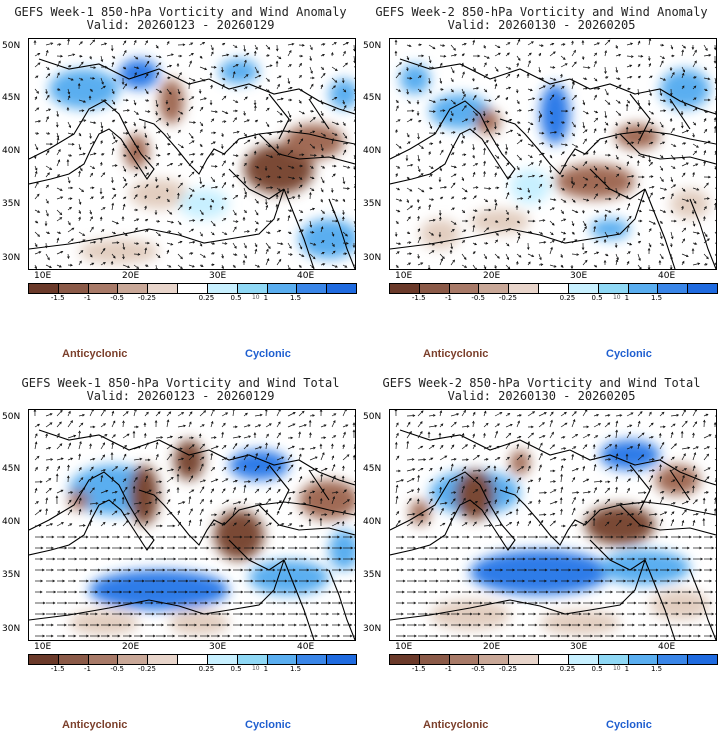 This screenshot has height=742, width=722. What do you see at coordinates (192, 154) in the screenshot?
I see `map-canvas` at bounding box center [192, 154].